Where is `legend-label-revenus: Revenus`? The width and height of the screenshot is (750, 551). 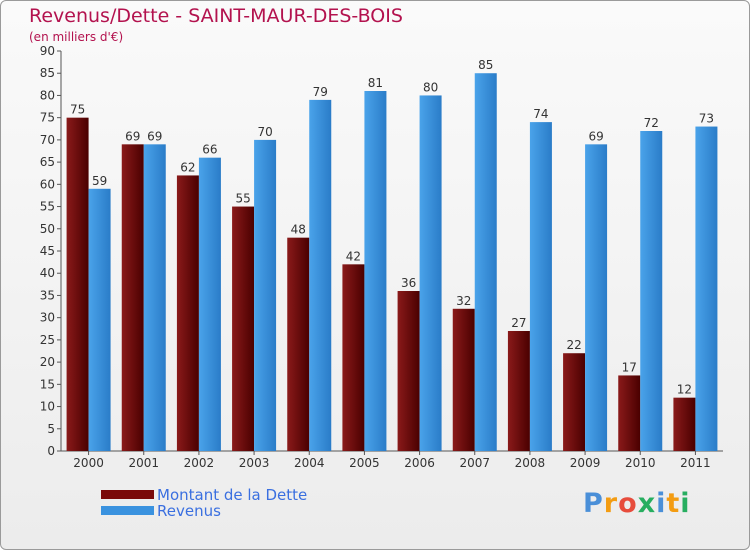 legend-label-revenus: Revenus is located at coordinates (189, 511).